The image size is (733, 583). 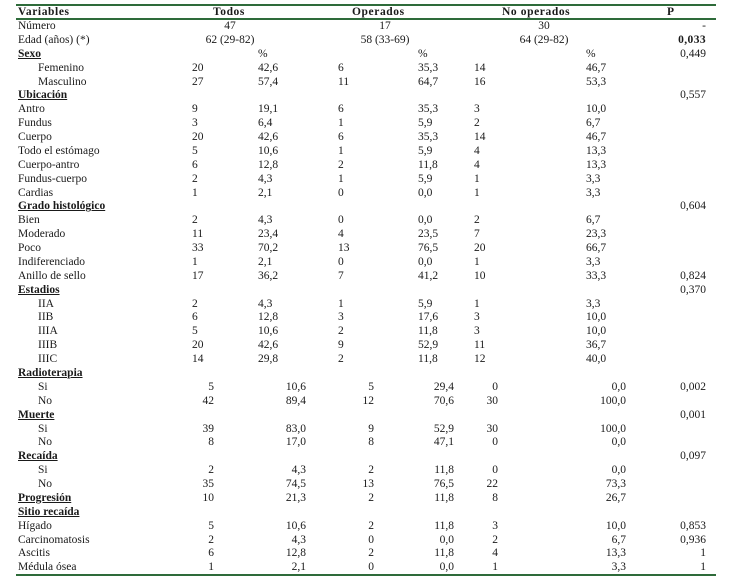 I want to click on n-no-operados: 14, so click(x=480, y=137).